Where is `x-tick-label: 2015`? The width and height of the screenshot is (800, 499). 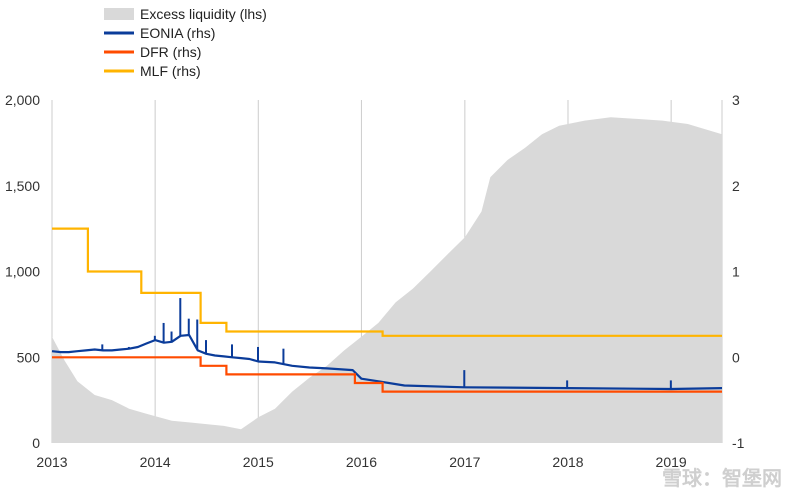 x-tick-label: 2015 is located at coordinates (258, 462).